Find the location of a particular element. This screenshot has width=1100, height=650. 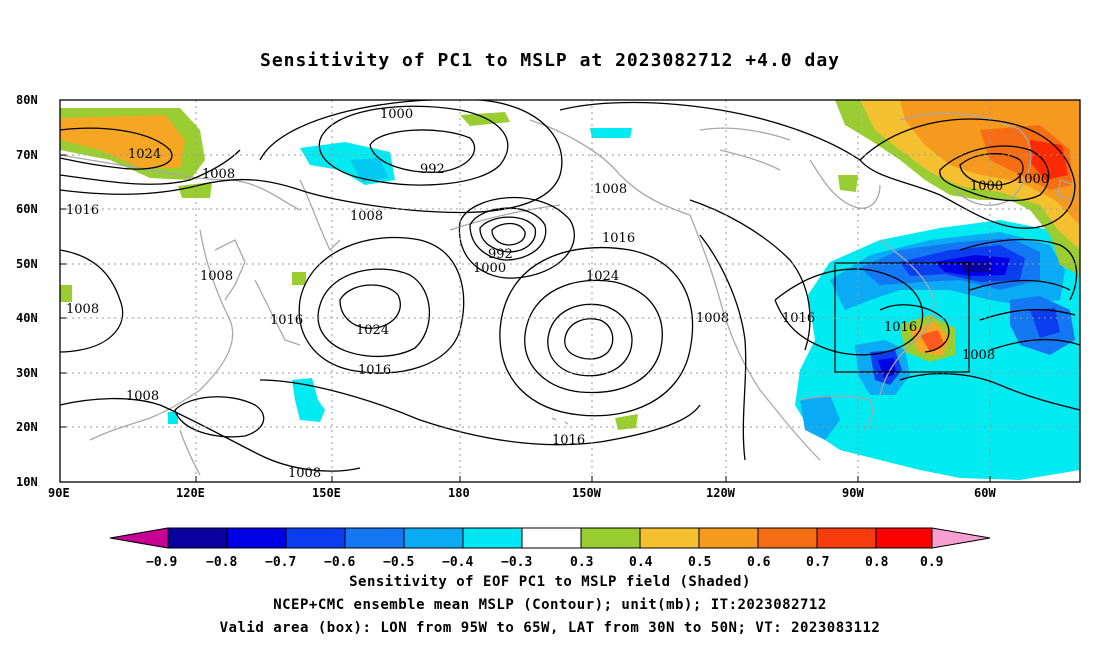

colorbar-label: 0.4 is located at coordinates (641, 562).